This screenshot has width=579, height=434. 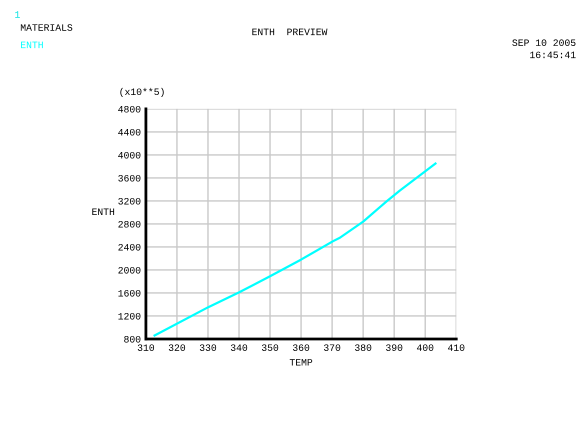 What do you see at coordinates (17, 14) in the screenshot?
I see `text: 1` at bounding box center [17, 14].